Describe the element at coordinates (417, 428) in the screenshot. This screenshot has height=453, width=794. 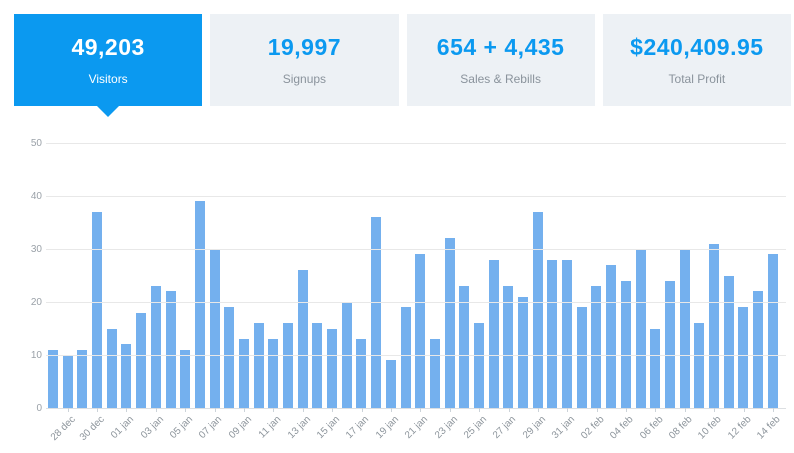
I see `x-axis-label: 21 jan` at that location.